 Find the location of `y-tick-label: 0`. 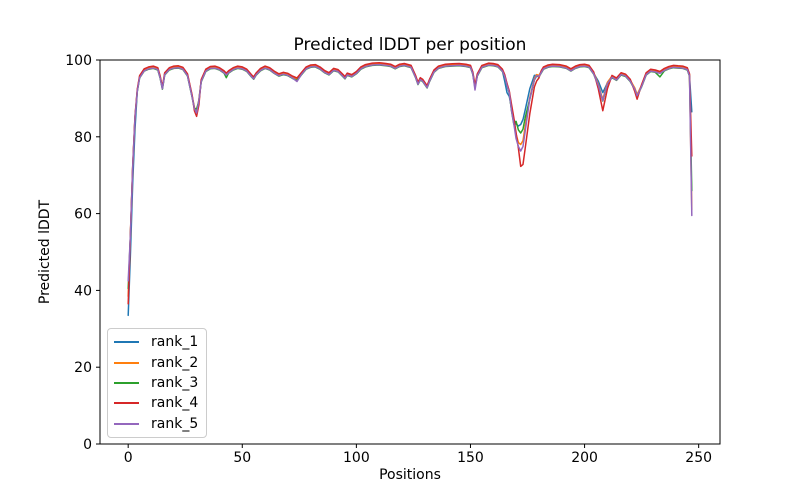

y-tick-label: 0 is located at coordinates (87, 445).